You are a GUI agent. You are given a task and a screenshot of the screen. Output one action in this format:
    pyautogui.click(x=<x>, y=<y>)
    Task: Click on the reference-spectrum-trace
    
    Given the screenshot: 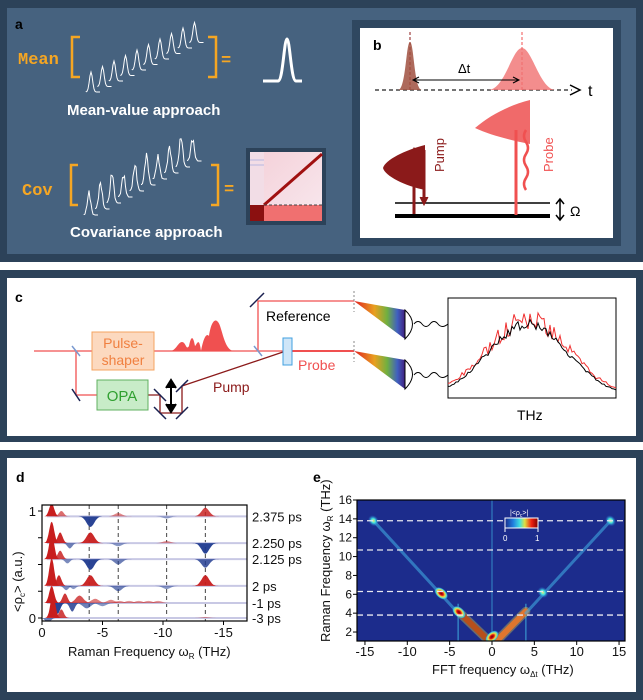 What is the action you would take?
    pyautogui.click(x=532, y=354)
    